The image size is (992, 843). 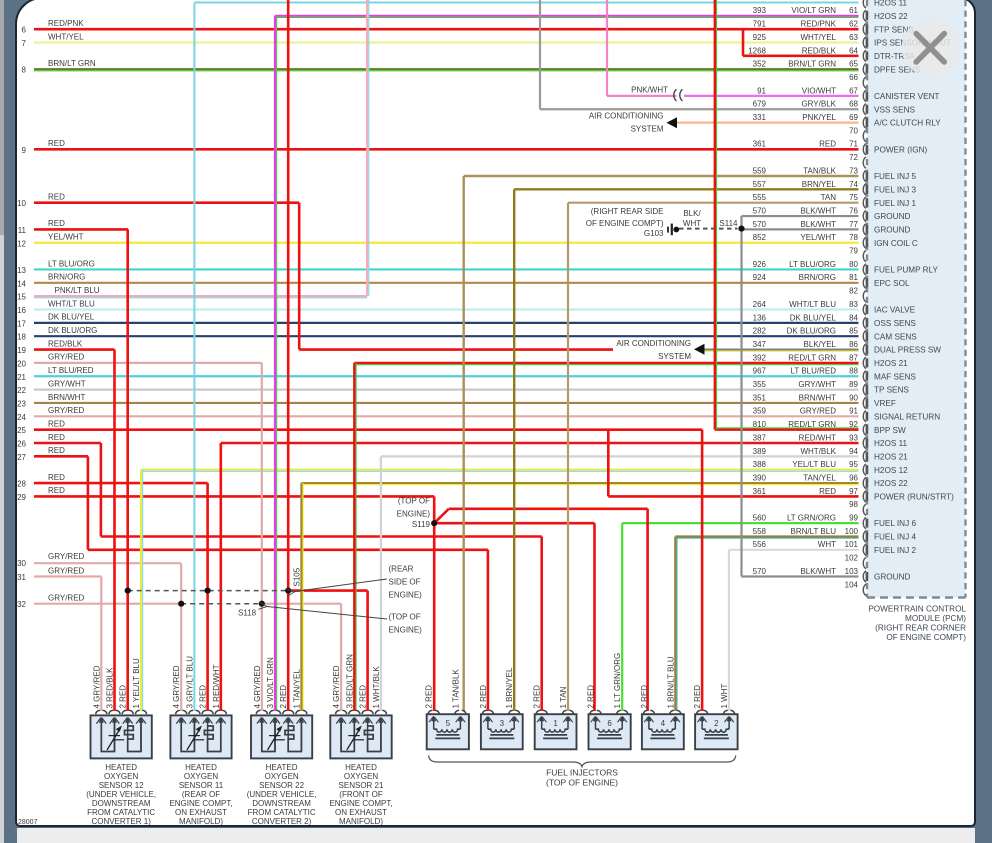 I want to click on svg-text: 66, so click(x=853, y=77).